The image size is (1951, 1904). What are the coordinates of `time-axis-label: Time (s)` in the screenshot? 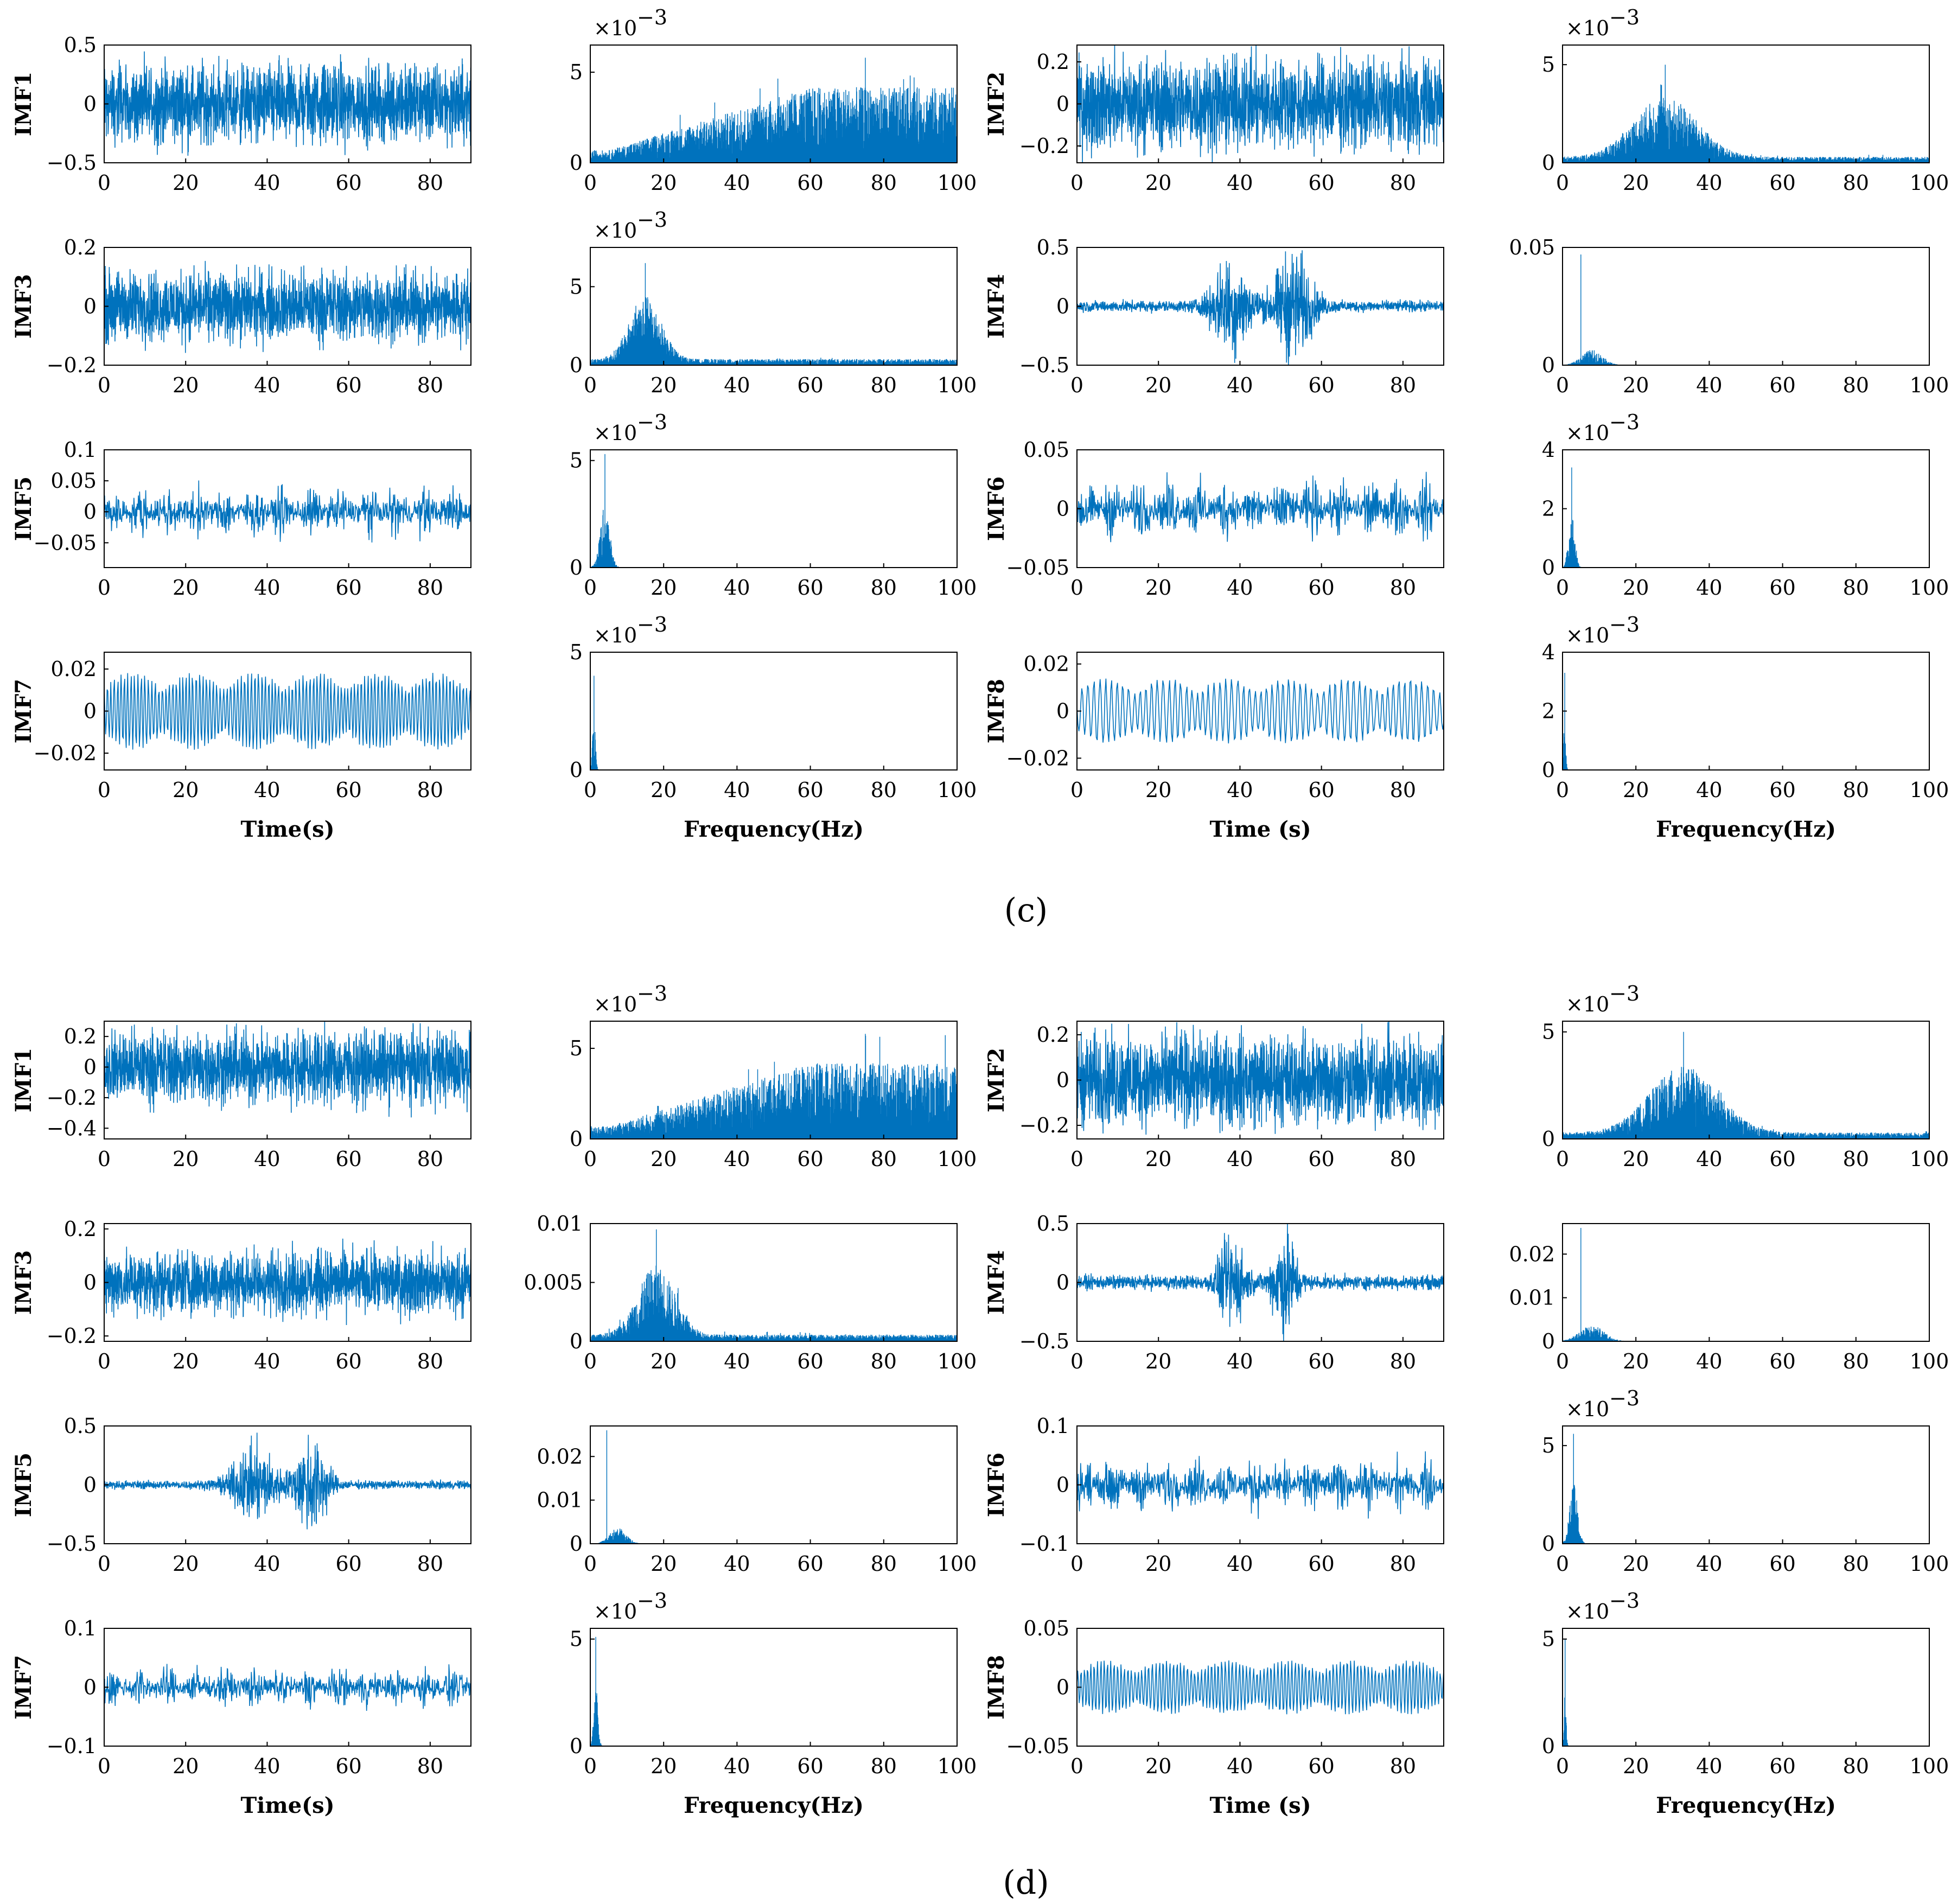 It's located at (1260, 1805).